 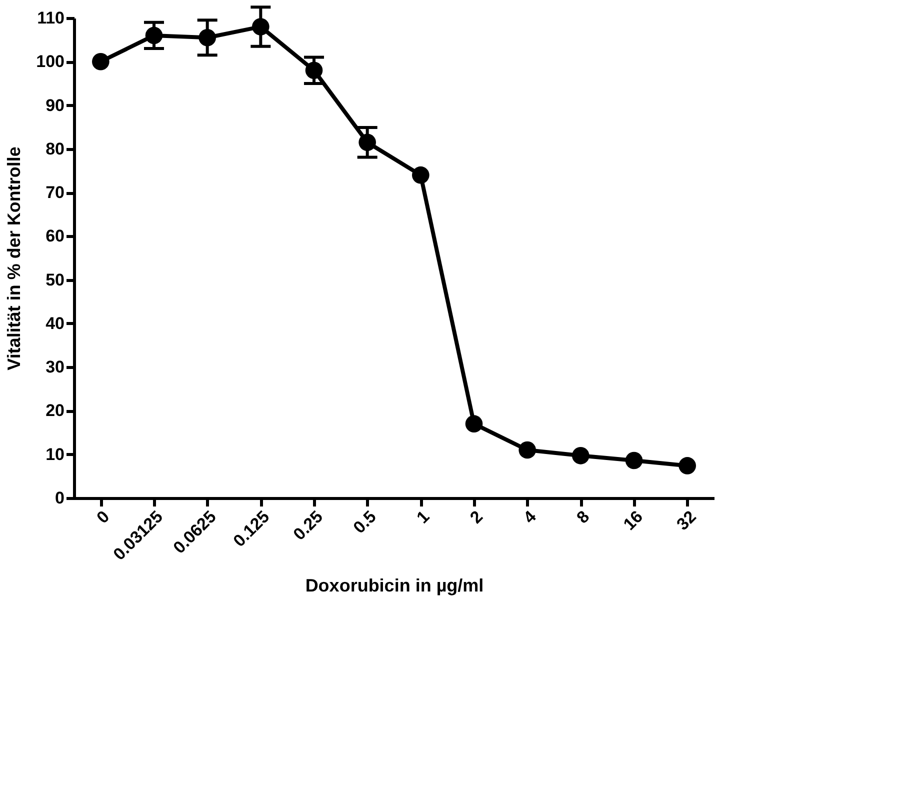 I want to click on y-tick-label: 60, so click(x=55, y=236).